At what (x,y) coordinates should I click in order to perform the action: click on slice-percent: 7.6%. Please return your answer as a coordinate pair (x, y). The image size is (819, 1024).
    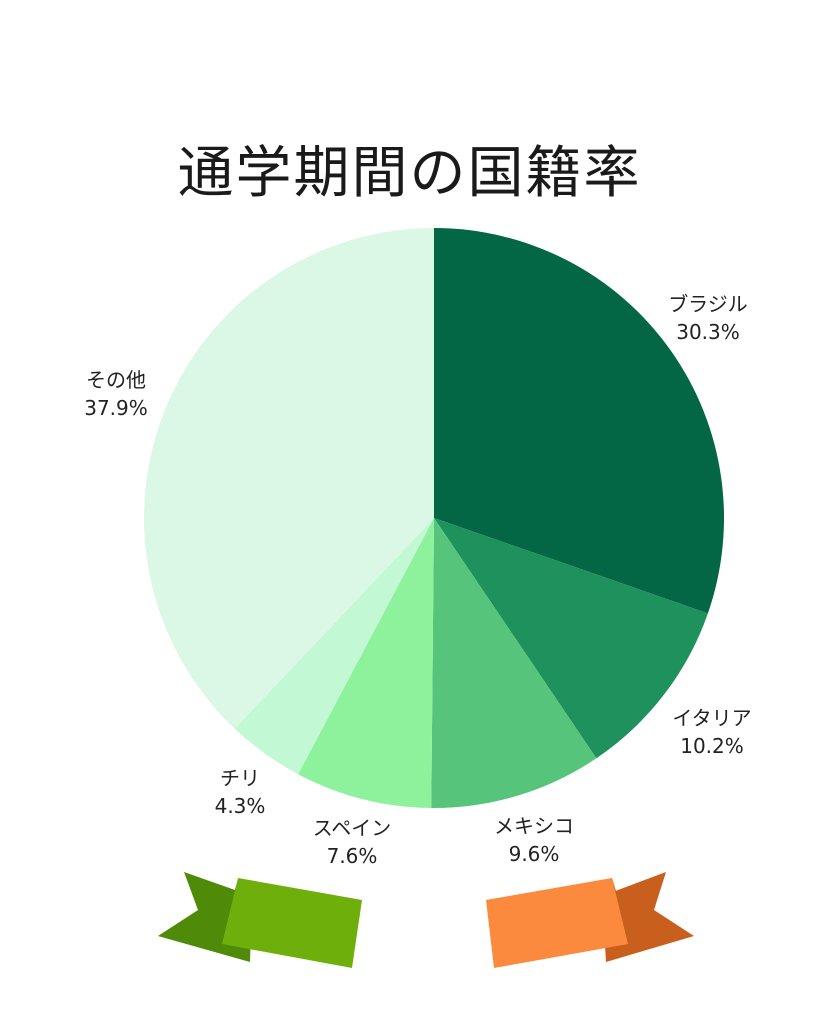
    Looking at the image, I should click on (352, 856).